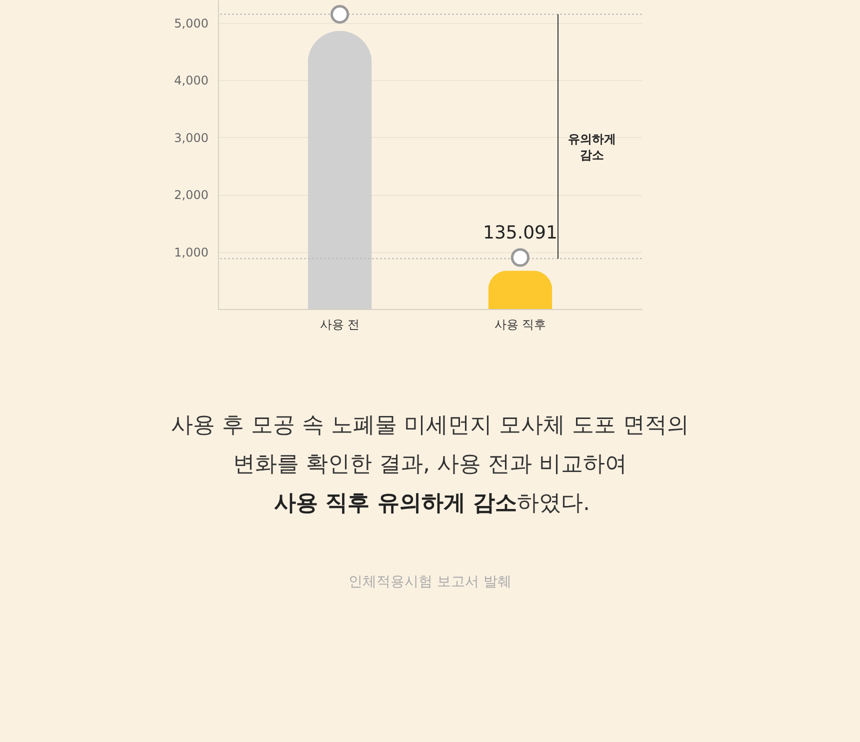 The width and height of the screenshot is (860, 742). I want to click on x-tick-label: 사용 전, so click(340, 325).